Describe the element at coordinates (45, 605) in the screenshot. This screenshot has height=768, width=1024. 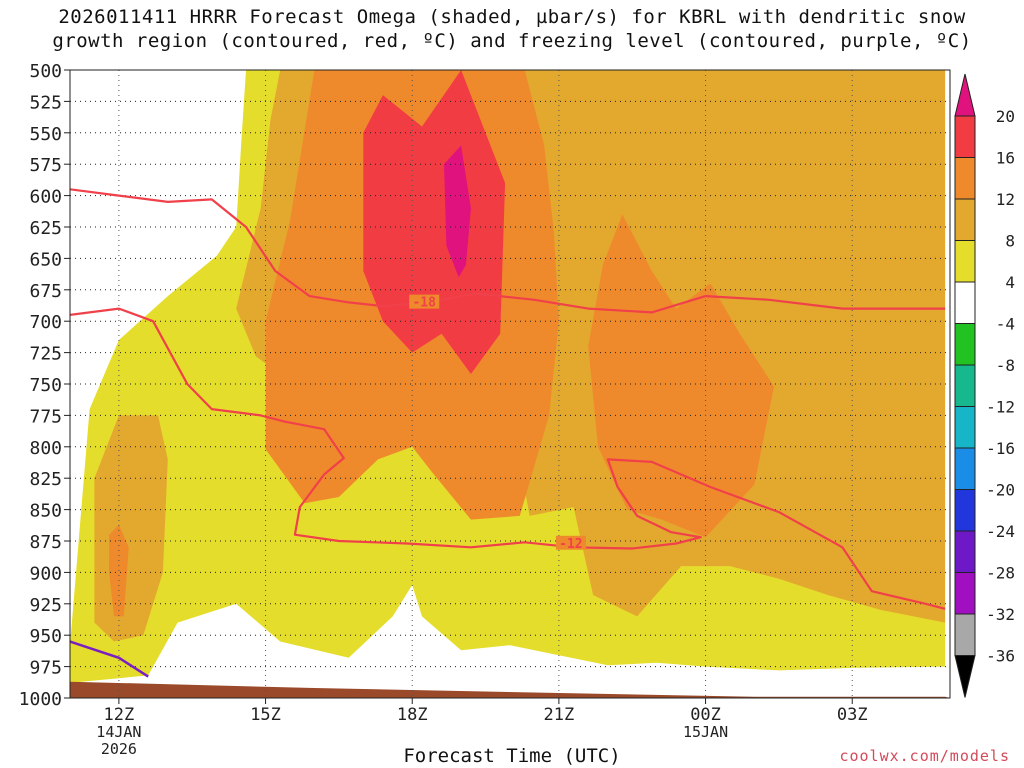
I see `y-tick-label: 925` at that location.